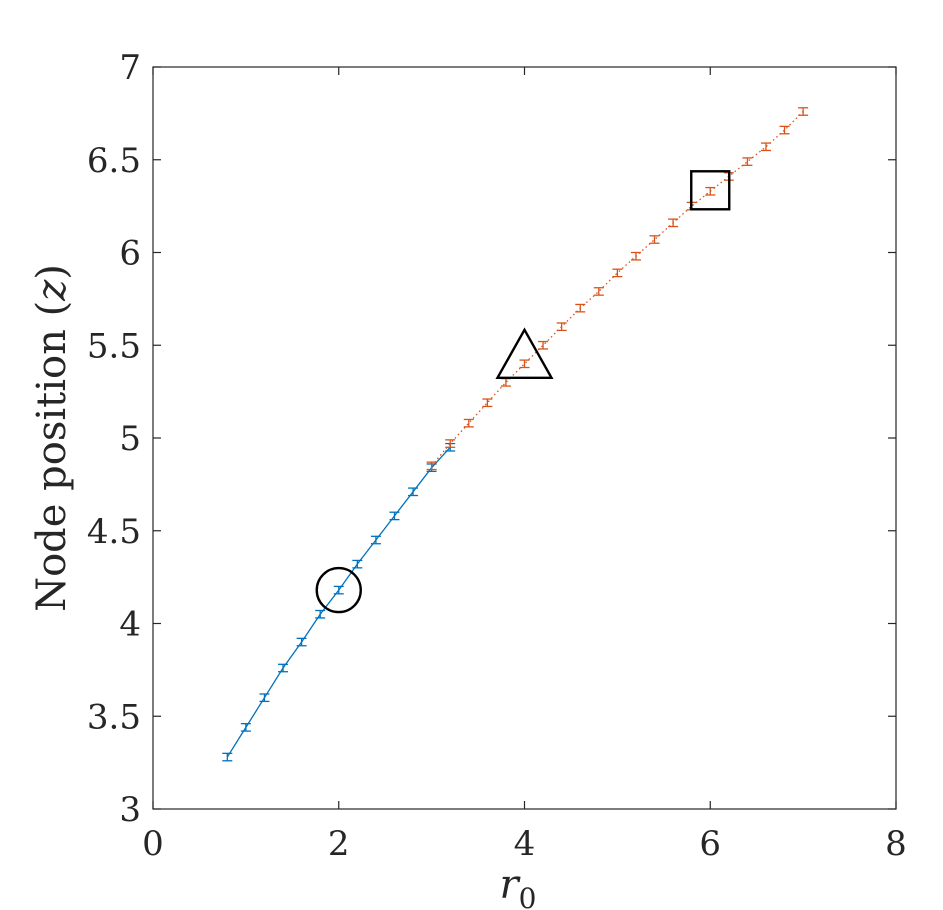  I want to click on y-tick-label: 5, so click(130, 439).